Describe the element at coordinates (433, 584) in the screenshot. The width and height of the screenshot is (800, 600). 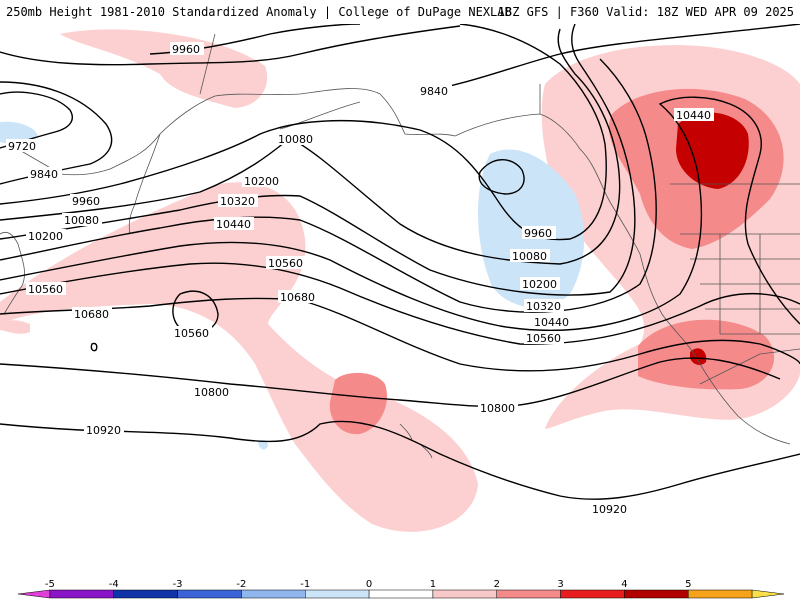
I see `colorbar-tick-label: 1` at that location.